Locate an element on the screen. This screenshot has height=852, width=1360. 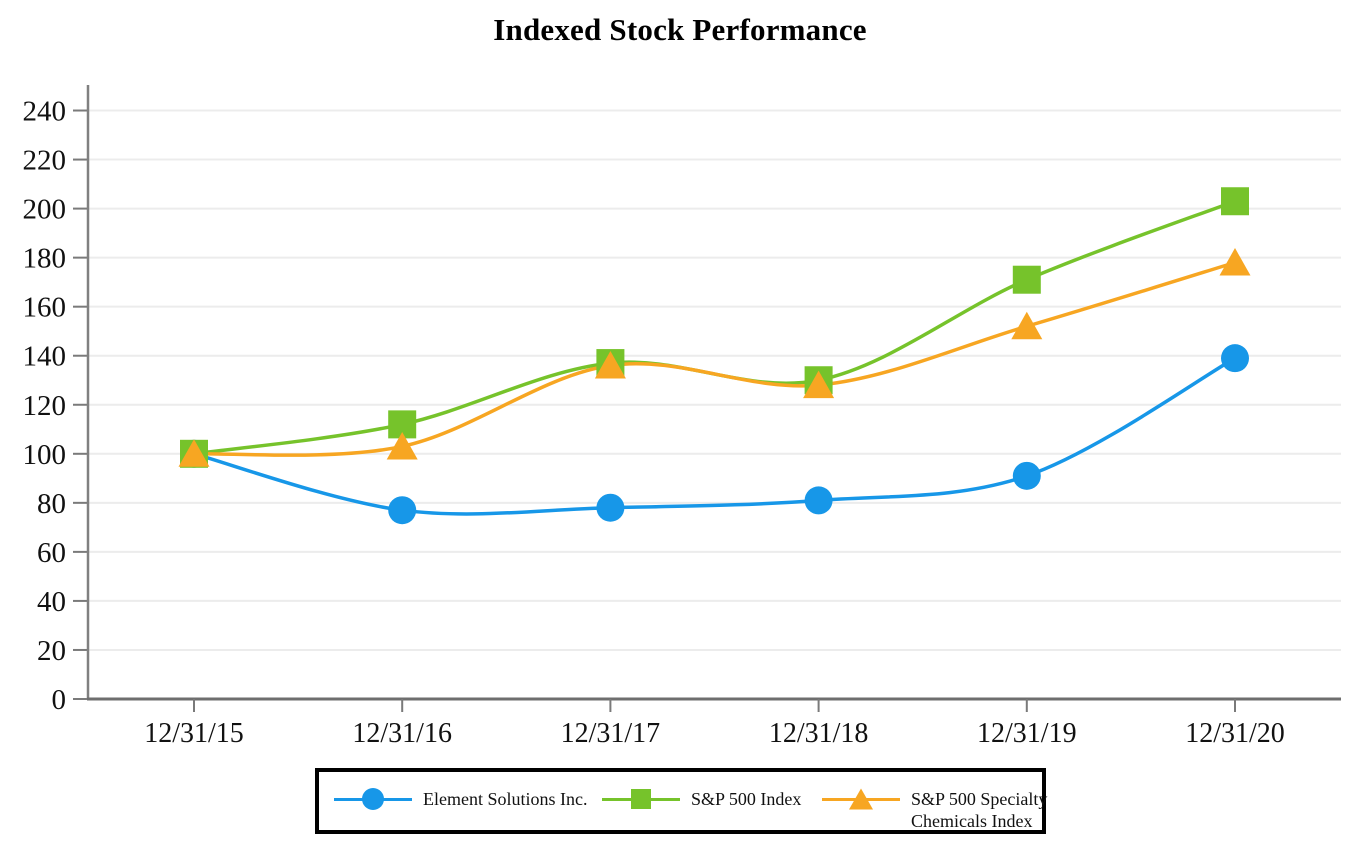
circle-marker-icon is located at coordinates (373, 799).